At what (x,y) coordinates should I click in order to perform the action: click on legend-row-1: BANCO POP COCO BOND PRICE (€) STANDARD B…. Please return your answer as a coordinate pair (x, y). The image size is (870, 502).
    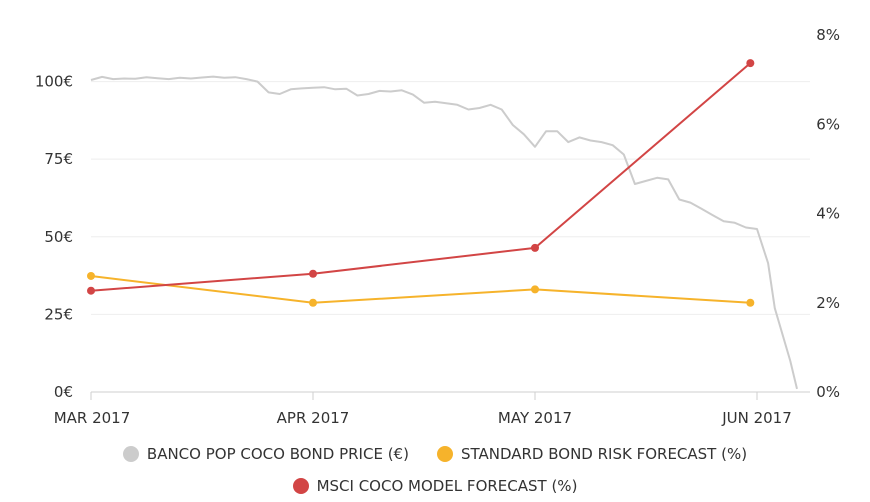
    Looking at the image, I should click on (435, 454).